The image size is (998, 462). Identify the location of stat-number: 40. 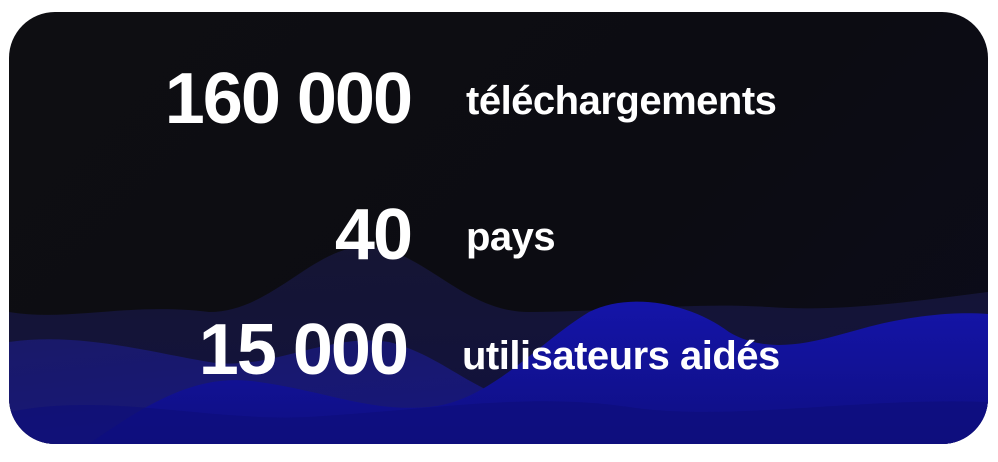
(373, 235).